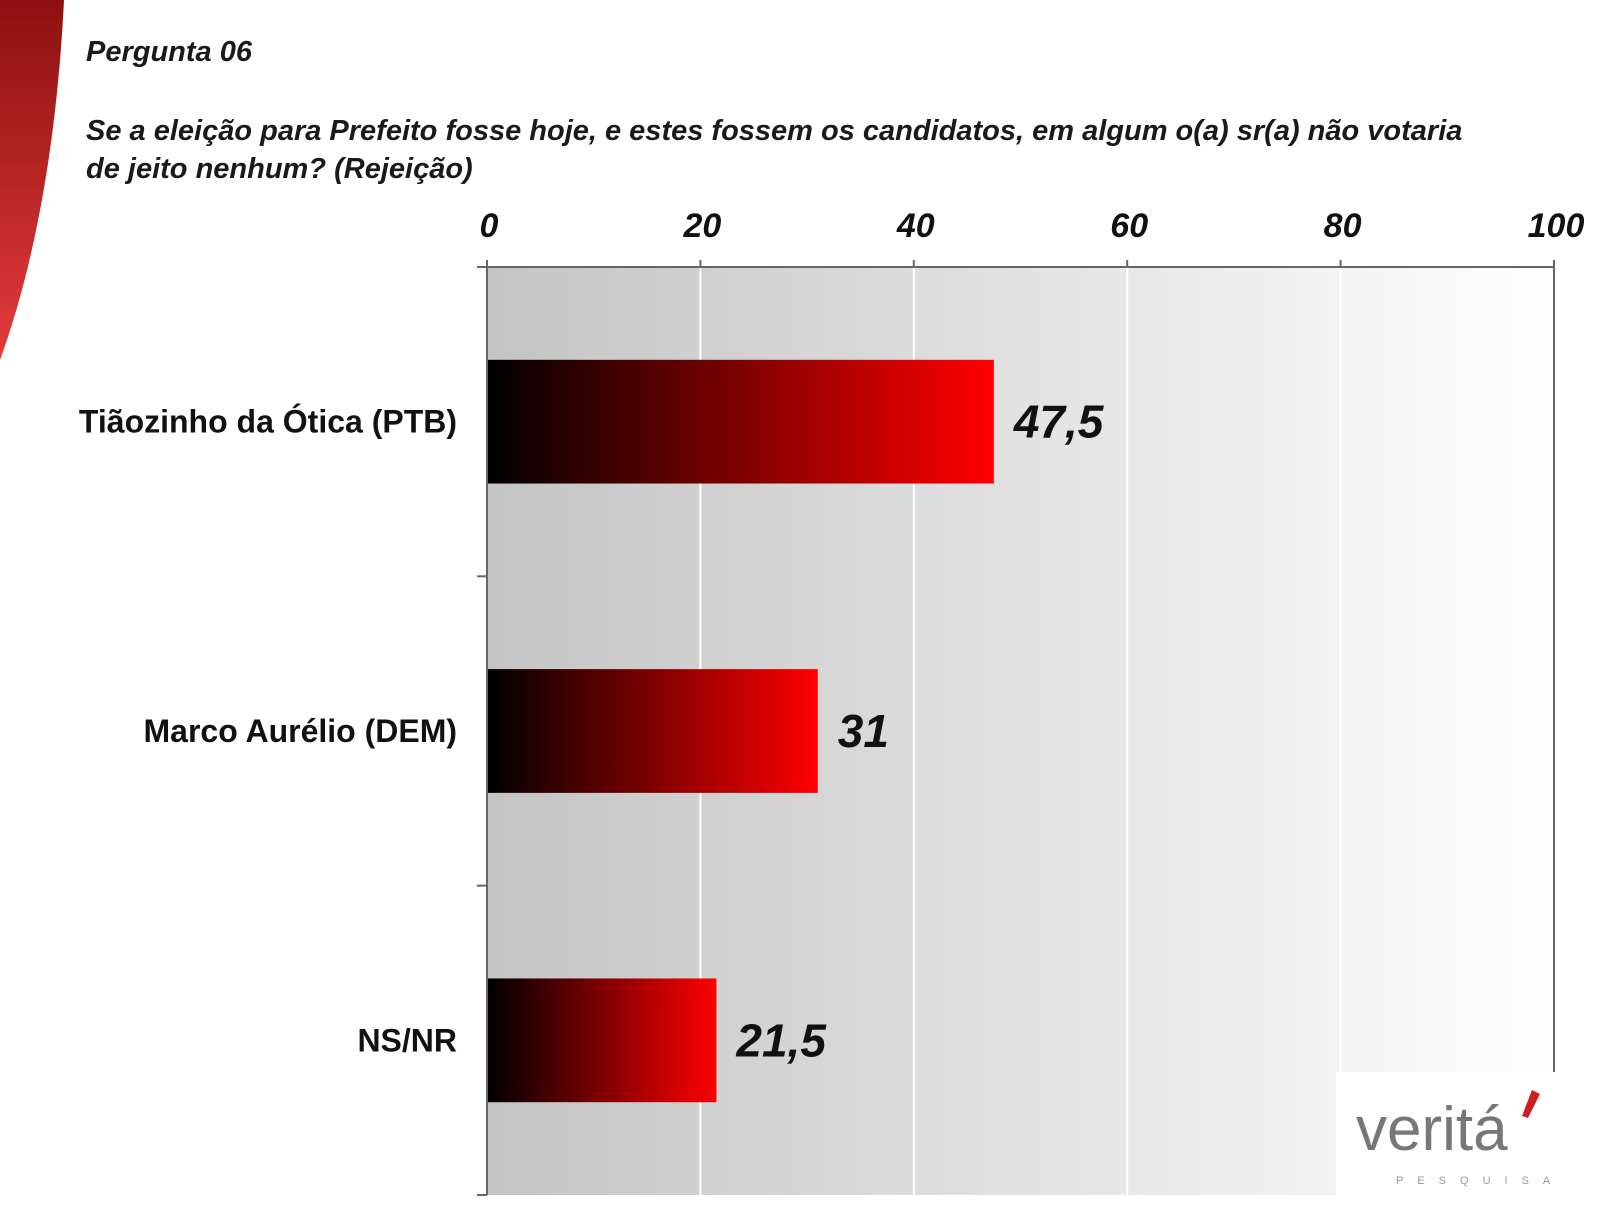 This screenshot has height=1205, width=1600. I want to click on verita-logo: veritá PESQUISA, so click(1460, 1138).